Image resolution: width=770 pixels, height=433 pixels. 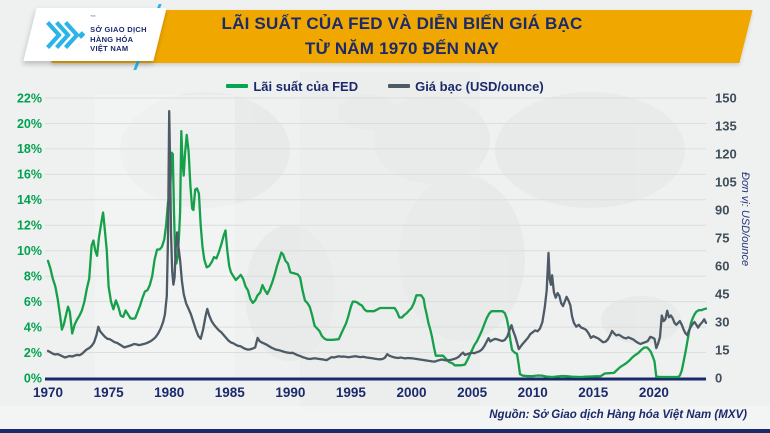 What do you see at coordinates (66, 34) in the screenshot?
I see `mxv-logo-icon` at bounding box center [66, 34].